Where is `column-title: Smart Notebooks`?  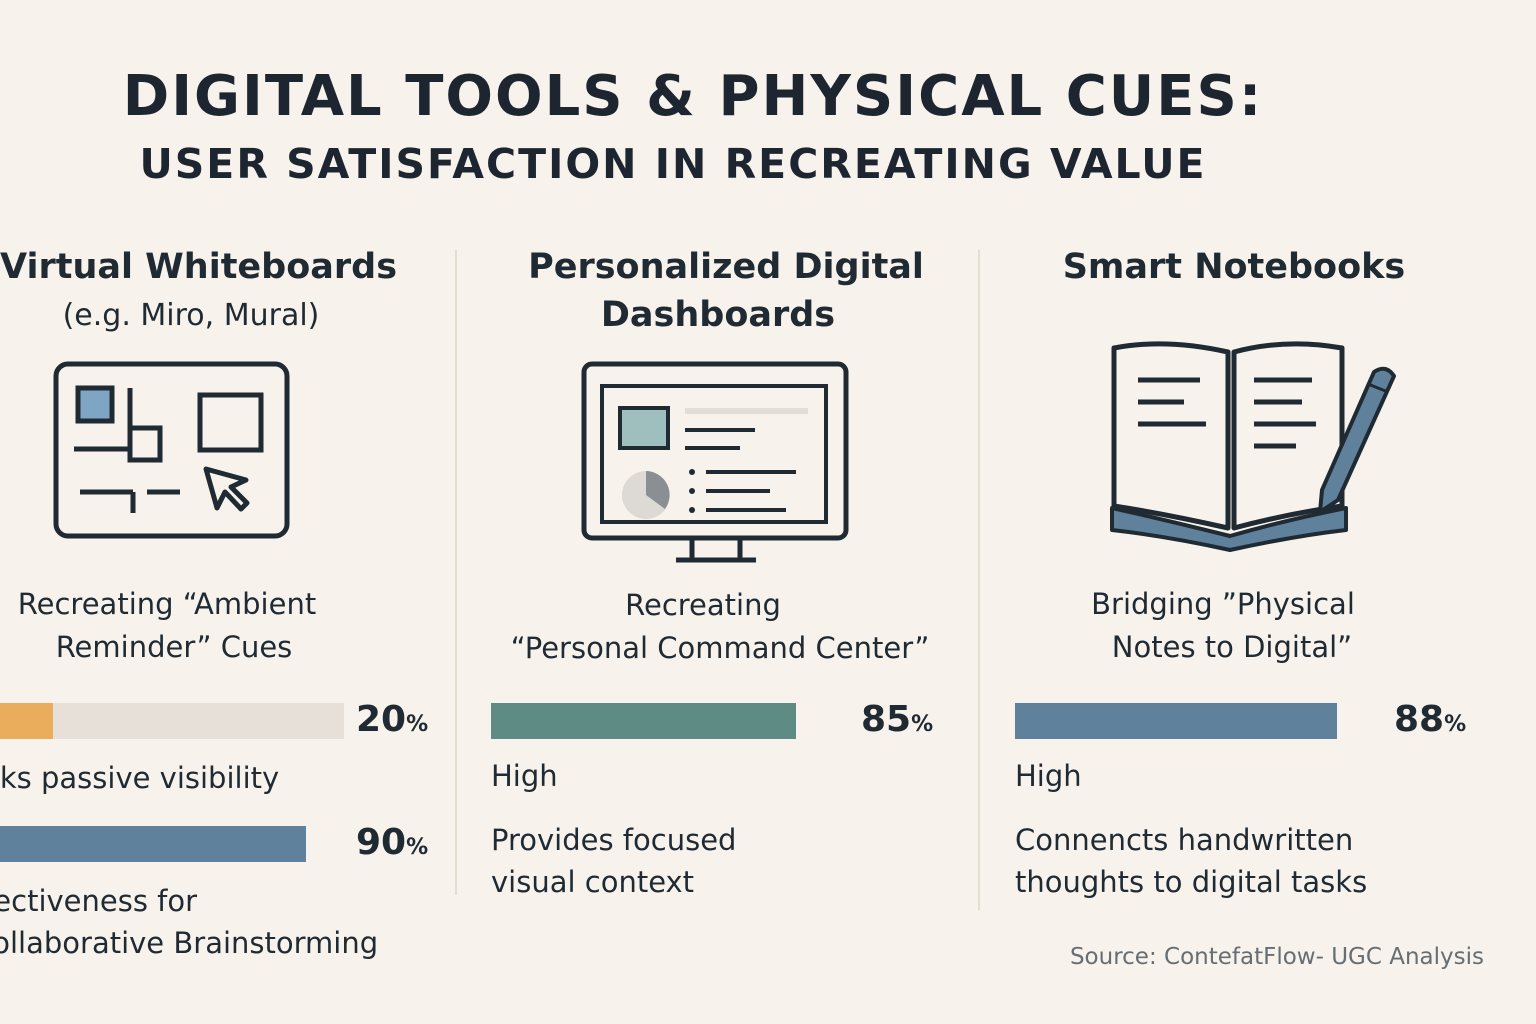 column-title: Smart Notebooks is located at coordinates (1234, 267).